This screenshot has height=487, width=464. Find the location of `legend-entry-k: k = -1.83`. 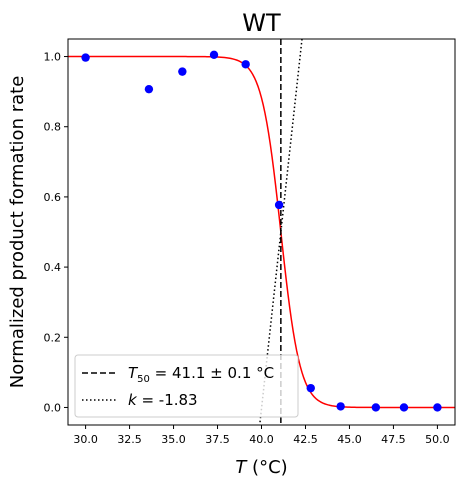

legend-entry-k: k = -1.83 is located at coordinates (163, 400).